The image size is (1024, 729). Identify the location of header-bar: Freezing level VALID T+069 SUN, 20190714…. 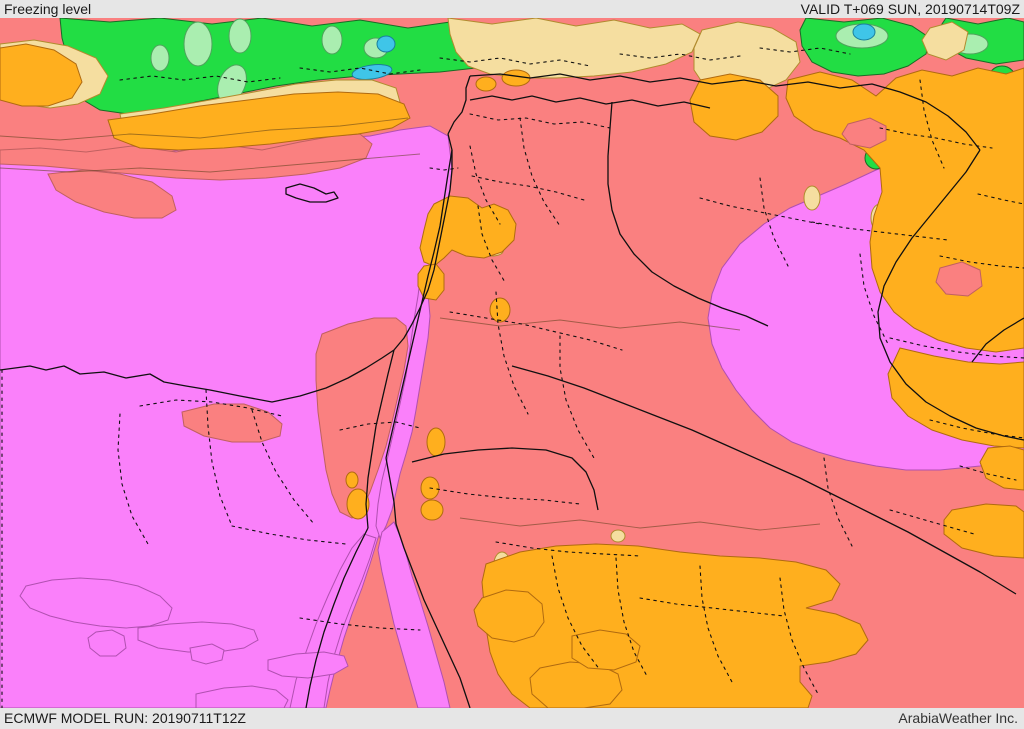
(512, 9).